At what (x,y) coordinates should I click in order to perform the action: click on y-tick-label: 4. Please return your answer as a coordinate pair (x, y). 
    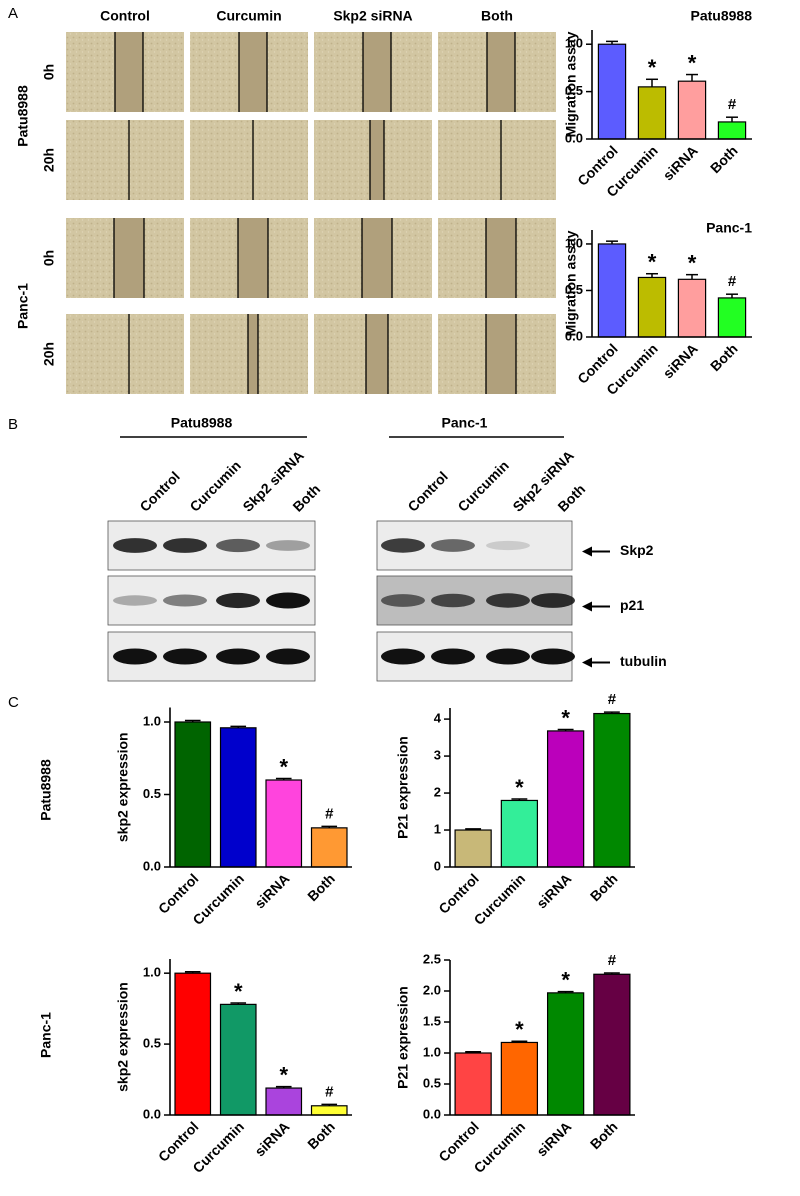
    Looking at the image, I should click on (438, 718).